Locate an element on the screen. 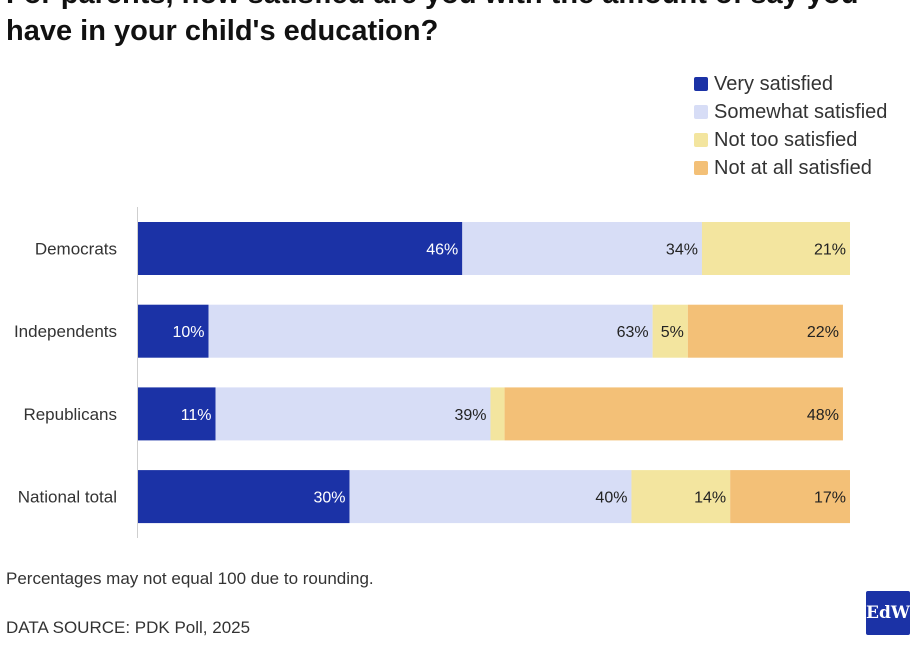  legend-swatch-not-too-satisfied is located at coordinates (701, 140).